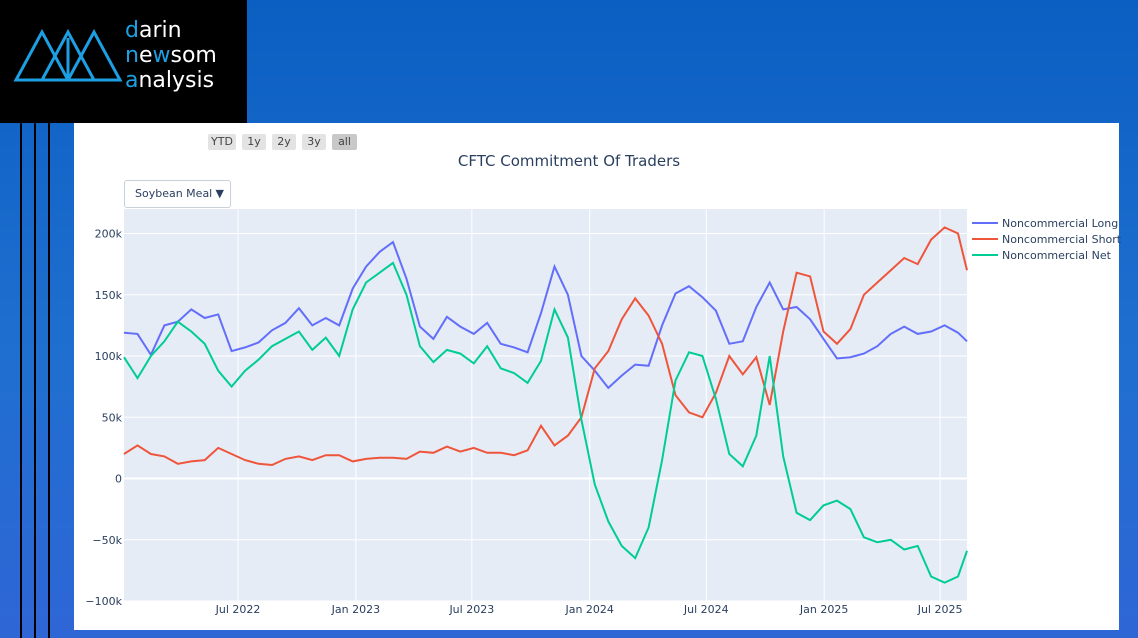 The height and width of the screenshot is (638, 1138). I want to click on logo-line-1: darin, so click(153, 30).